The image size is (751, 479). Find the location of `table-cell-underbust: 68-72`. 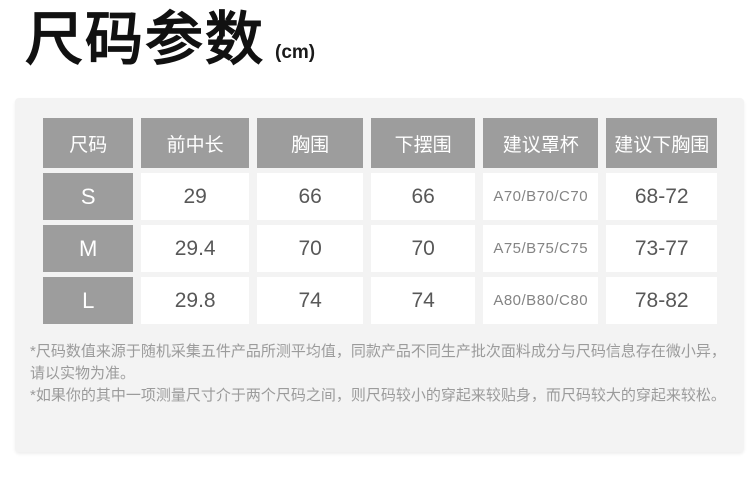

table-cell-underbust: 68-72 is located at coordinates (661, 196).